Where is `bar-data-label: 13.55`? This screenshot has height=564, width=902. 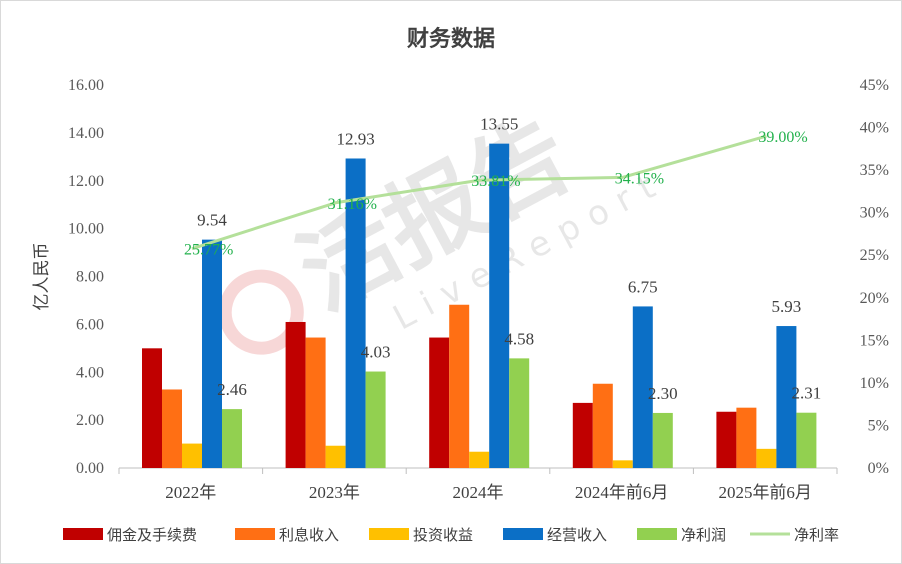
bar-data-label: 13.55 is located at coordinates (499, 124).